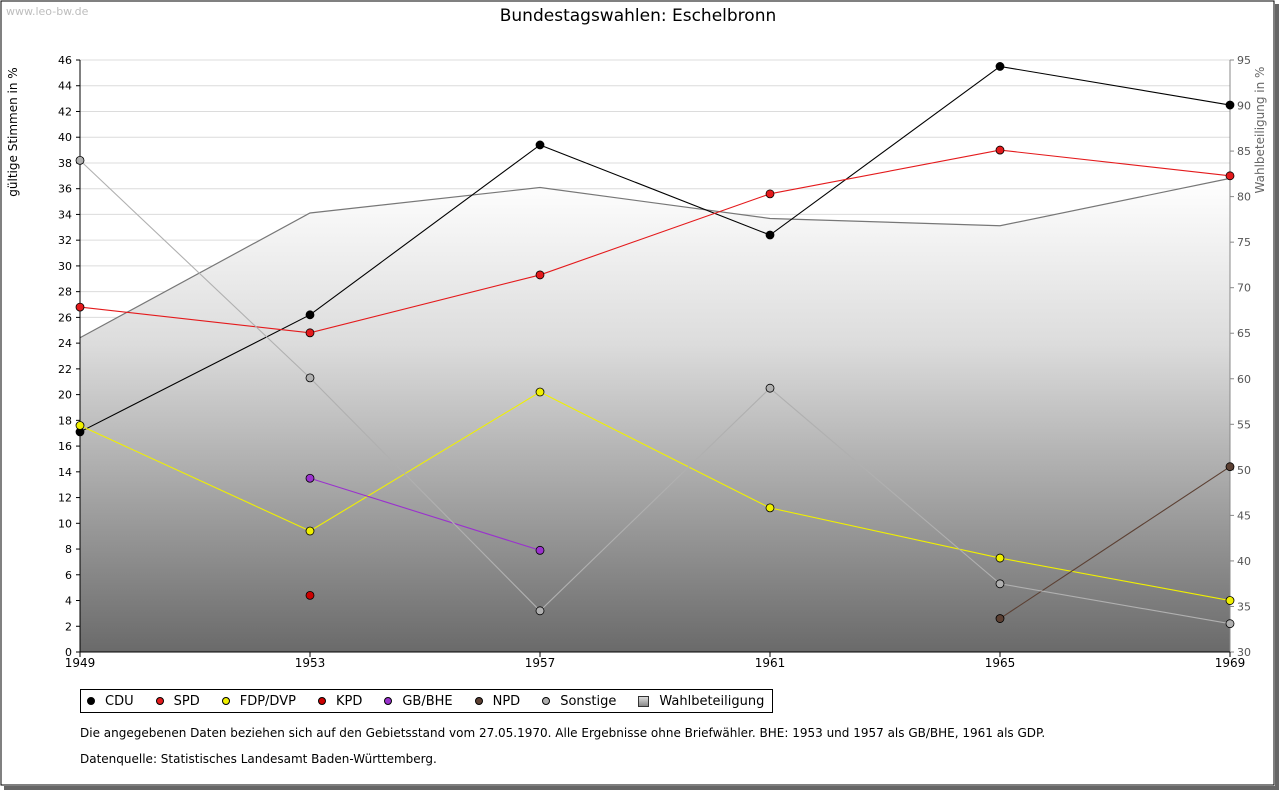 The width and height of the screenshot is (1280, 791). What do you see at coordinates (540, 275) in the screenshot?
I see `point-spd-1957` at bounding box center [540, 275].